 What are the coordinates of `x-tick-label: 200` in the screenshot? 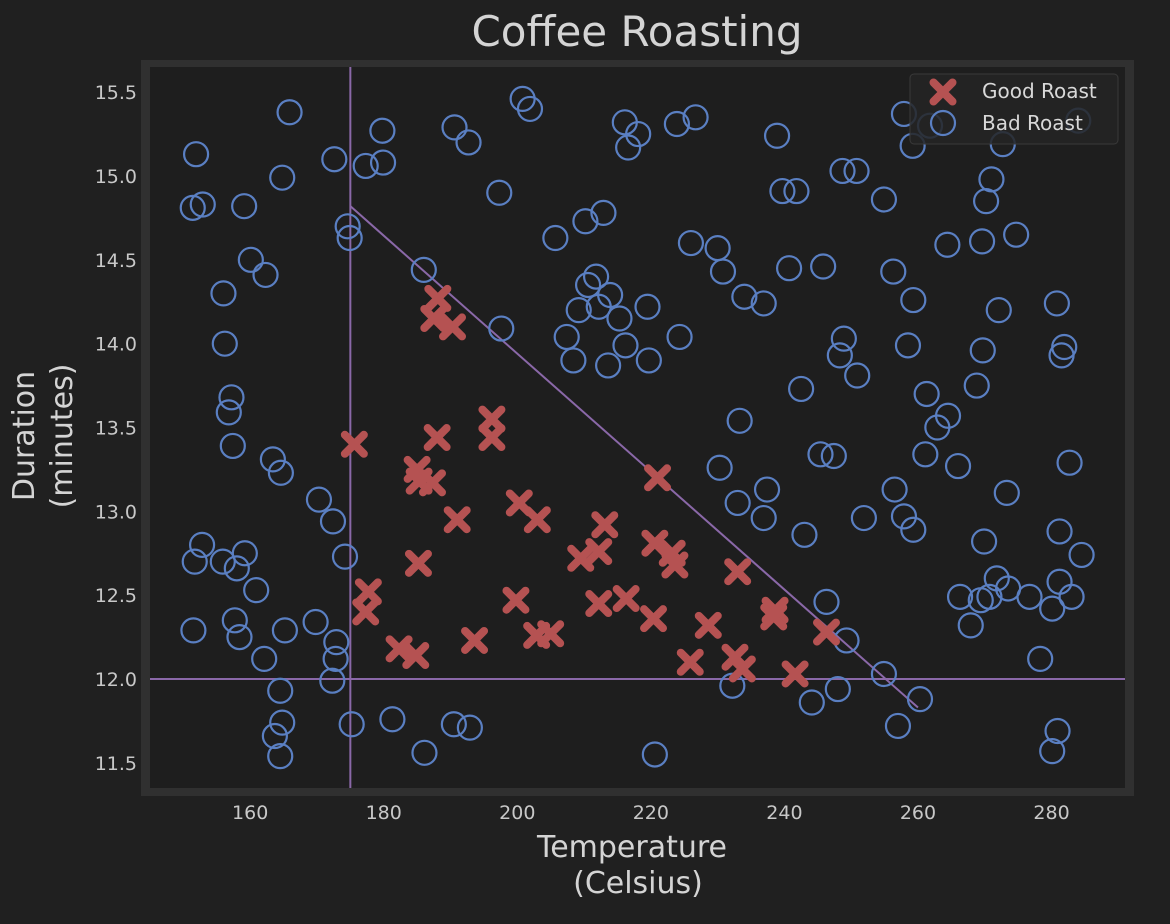 It's located at (517, 813).